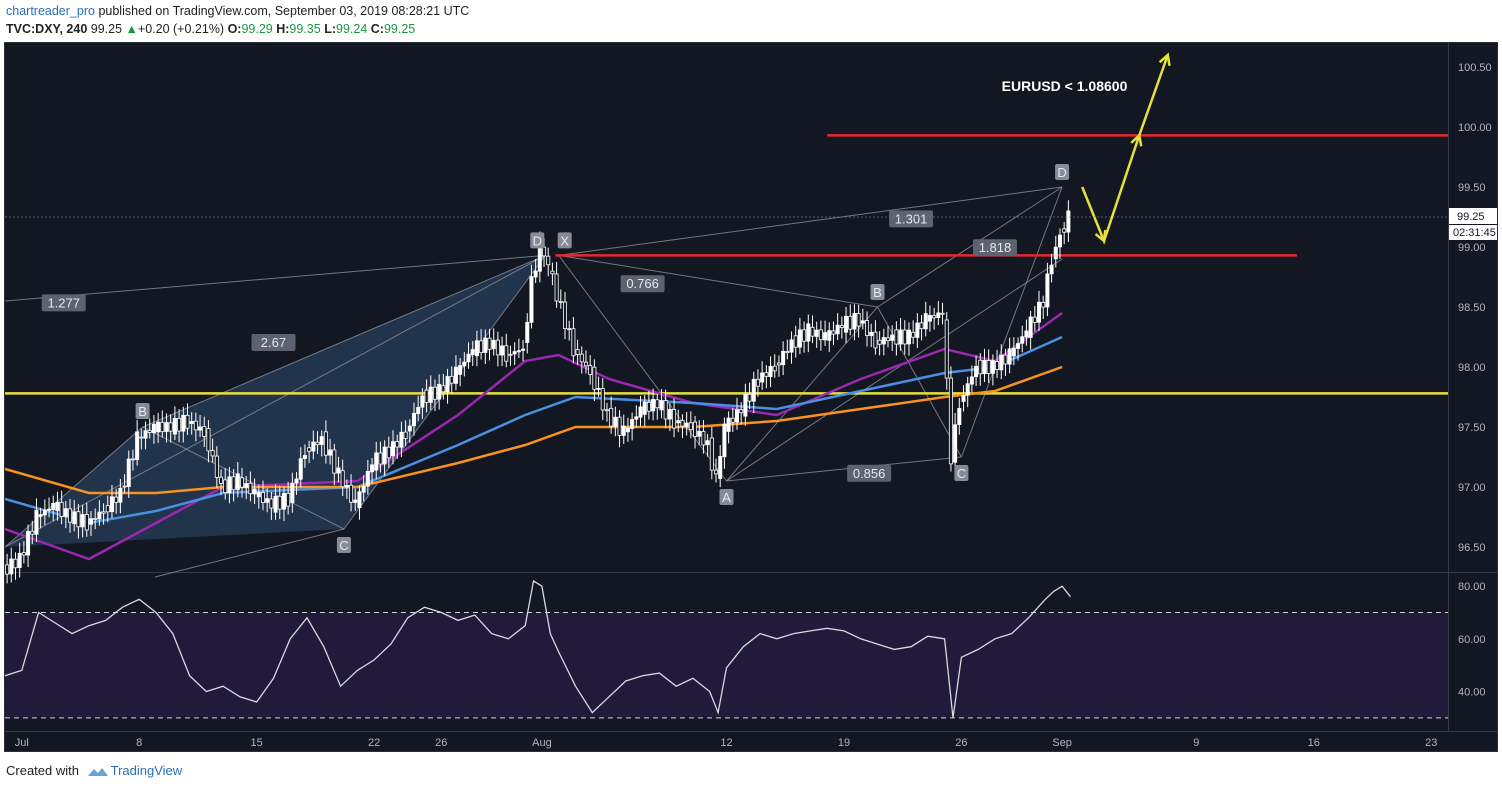 This screenshot has width=1502, height=786. I want to click on ratio-label: 0.856, so click(869, 473).